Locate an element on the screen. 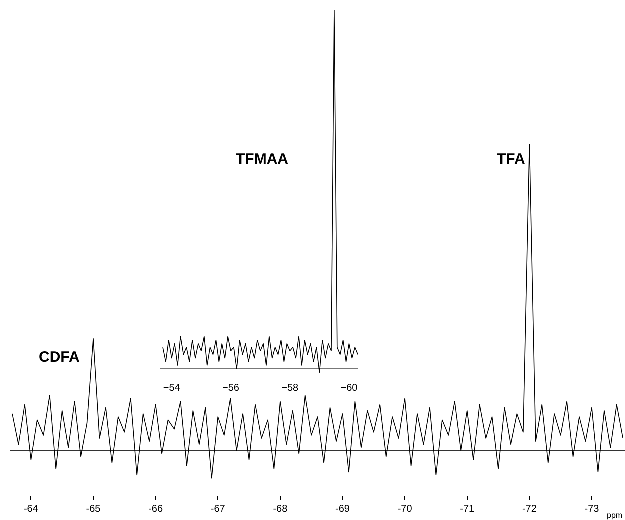 The image size is (625, 520). x-tick-label: -64 is located at coordinates (31, 509).